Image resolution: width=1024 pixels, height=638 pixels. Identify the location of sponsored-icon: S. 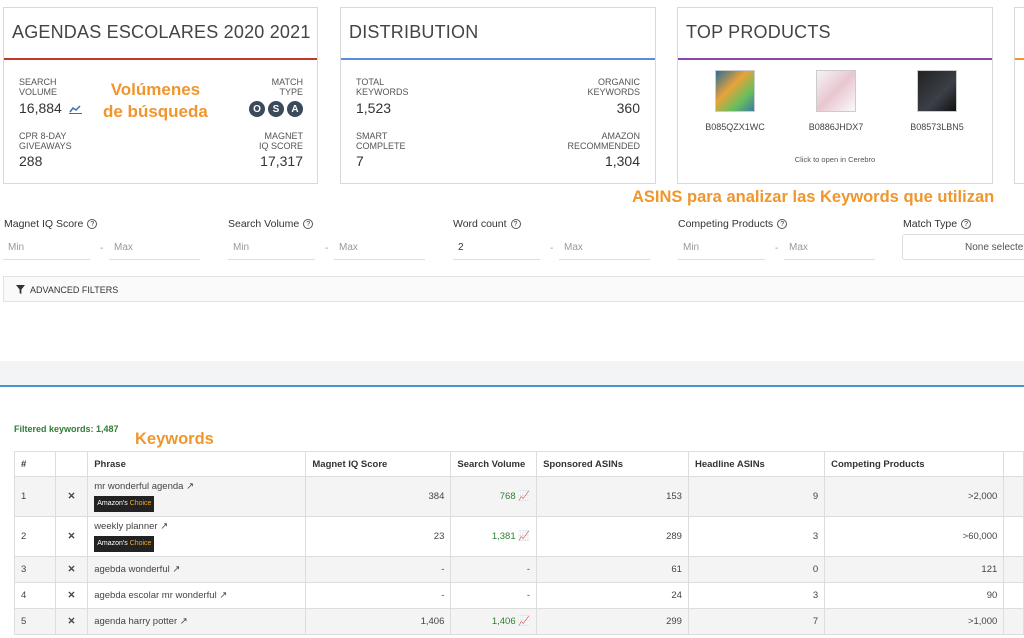
(276, 109).